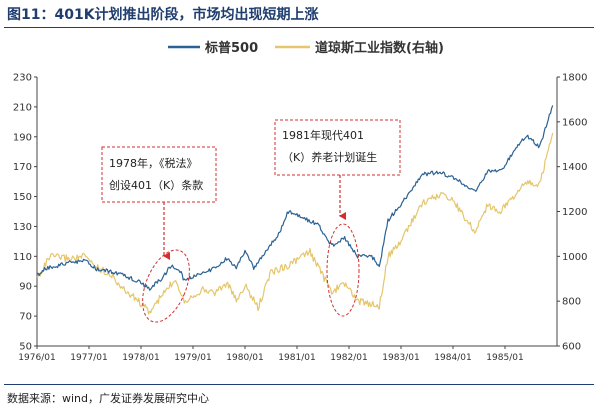  What do you see at coordinates (22, 167) in the screenshot?
I see `y-left-tick-label: 170` at bounding box center [22, 167].